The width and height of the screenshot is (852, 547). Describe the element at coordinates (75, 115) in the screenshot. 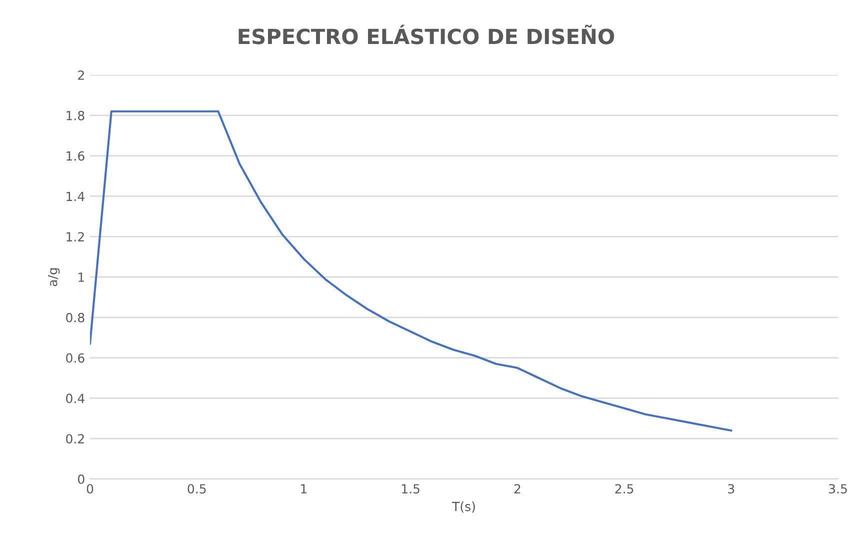

I see `y-tick-label: 1.8` at that location.